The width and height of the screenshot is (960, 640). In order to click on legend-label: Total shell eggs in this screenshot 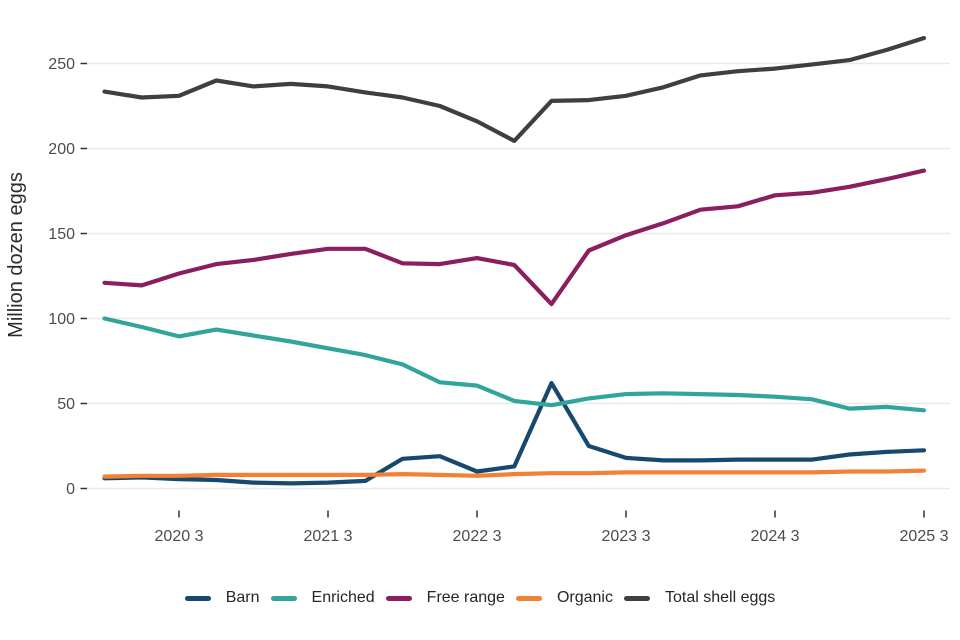, I will do `click(720, 597)`.